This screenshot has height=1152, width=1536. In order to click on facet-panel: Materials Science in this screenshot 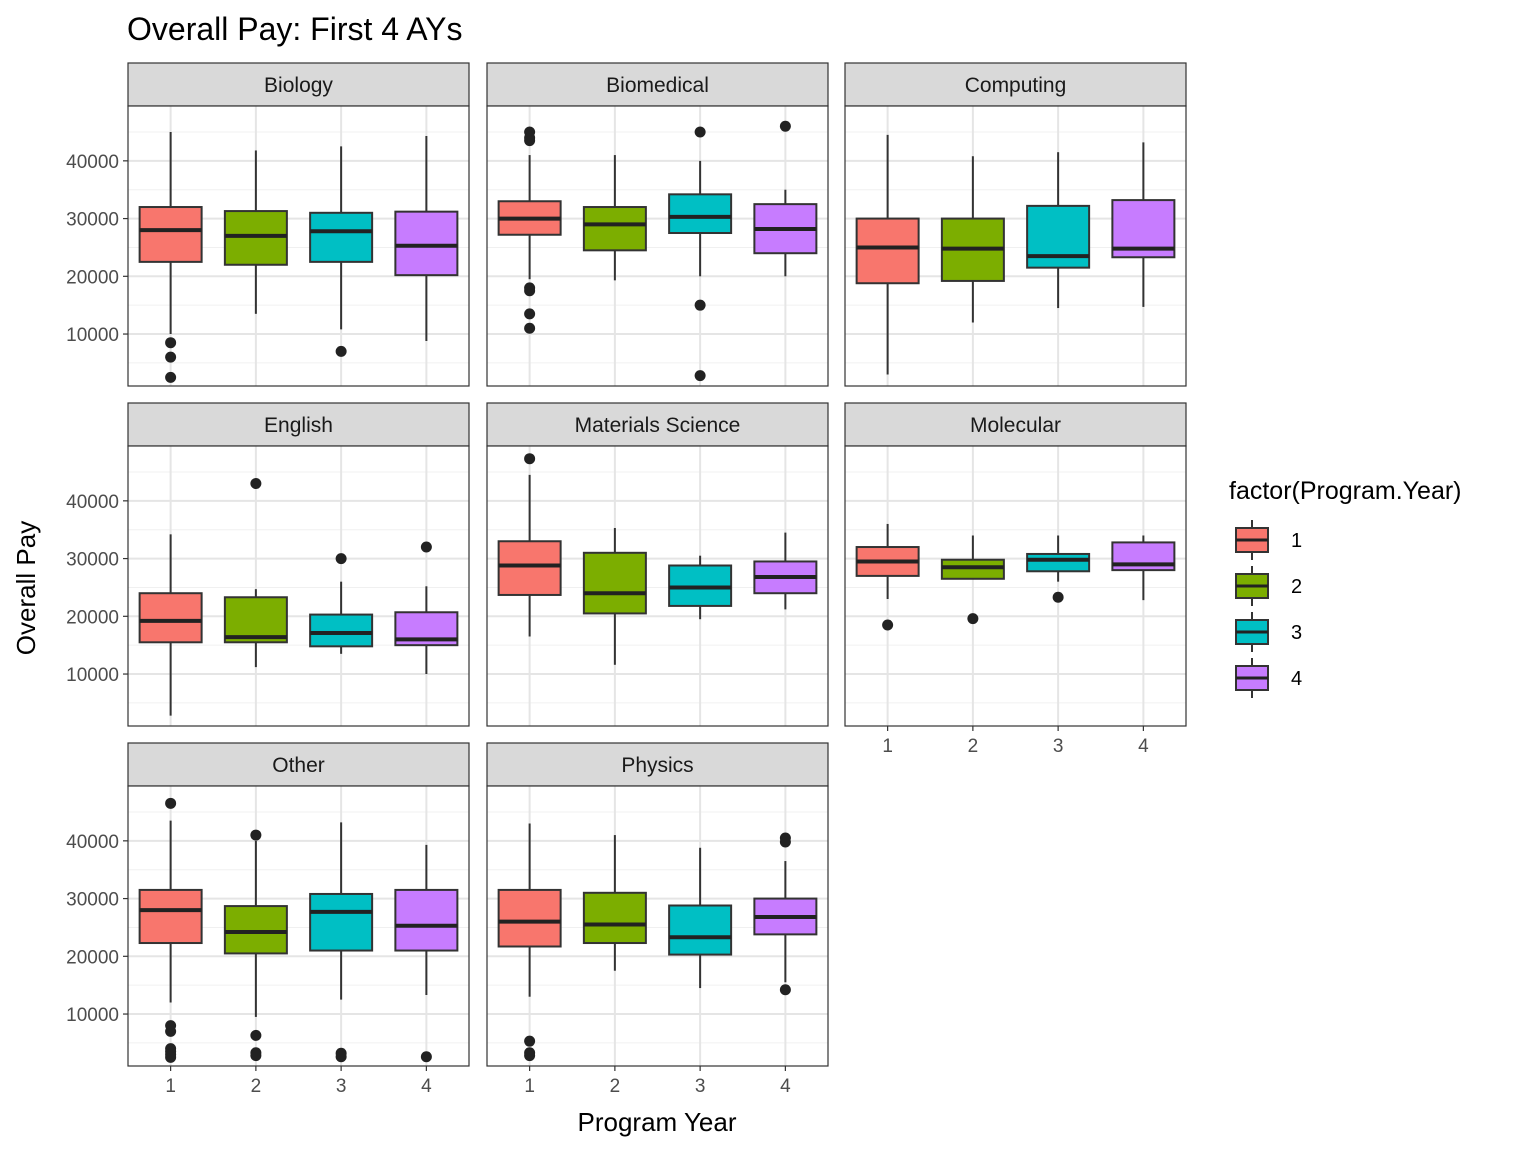, I will do `click(657, 564)`.